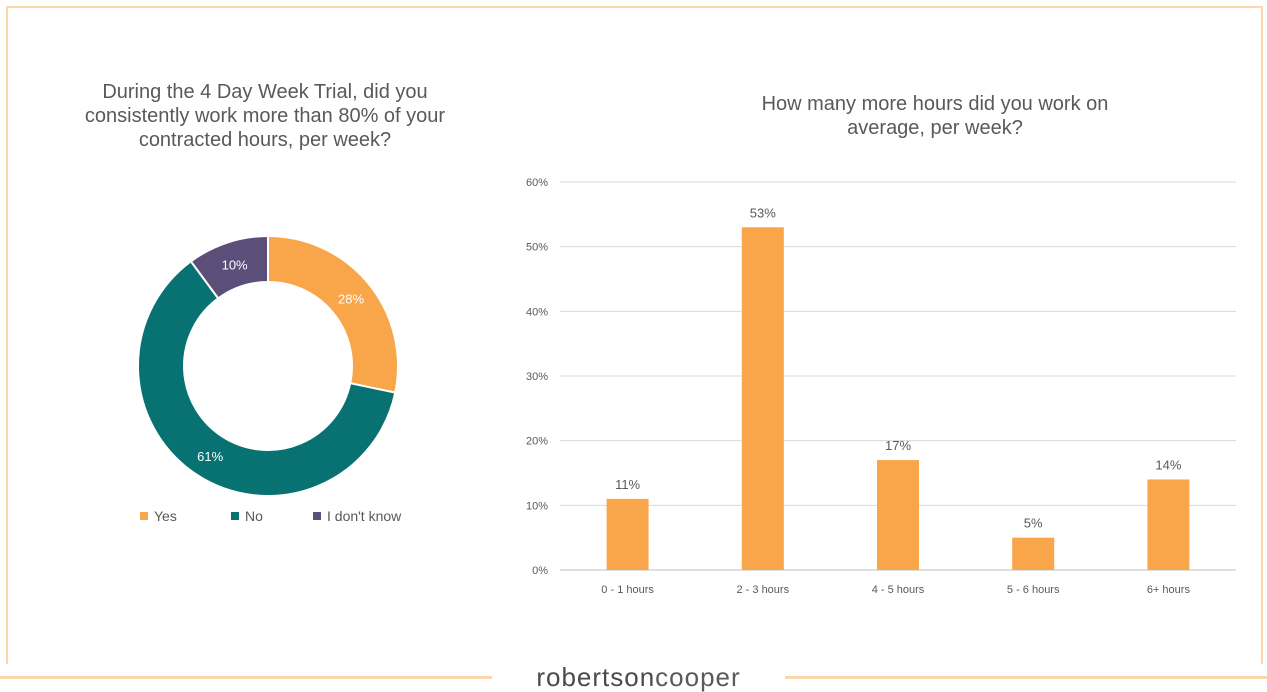 This screenshot has height=692, width=1267. I want to click on donut-slice-yes, so click(333, 314).